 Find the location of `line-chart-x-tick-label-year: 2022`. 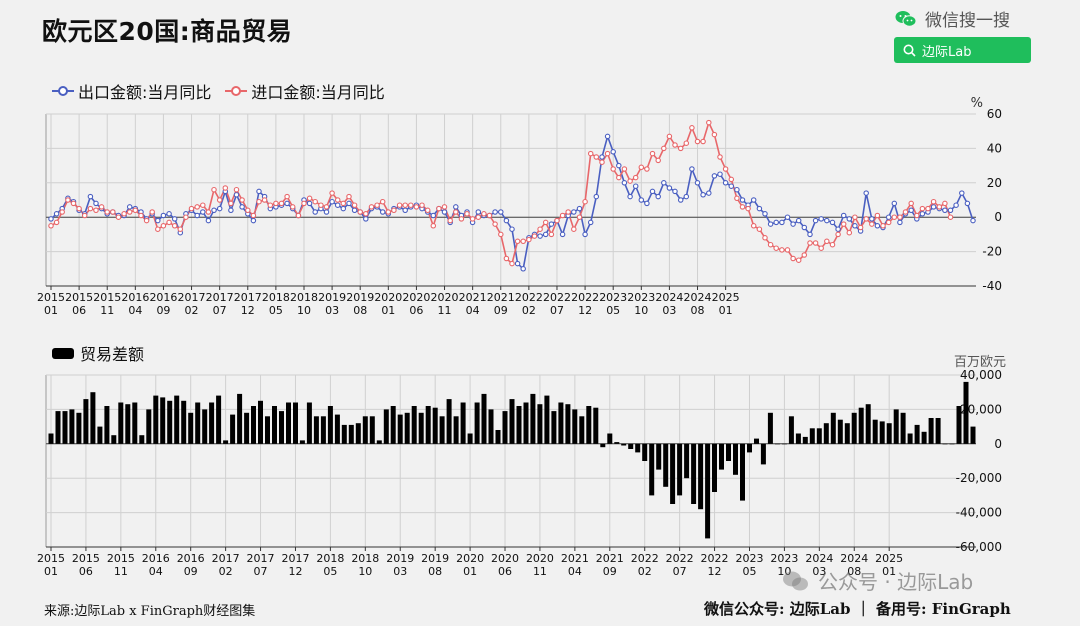

line-chart-x-tick-label-year: 2022 is located at coordinates (585, 297).